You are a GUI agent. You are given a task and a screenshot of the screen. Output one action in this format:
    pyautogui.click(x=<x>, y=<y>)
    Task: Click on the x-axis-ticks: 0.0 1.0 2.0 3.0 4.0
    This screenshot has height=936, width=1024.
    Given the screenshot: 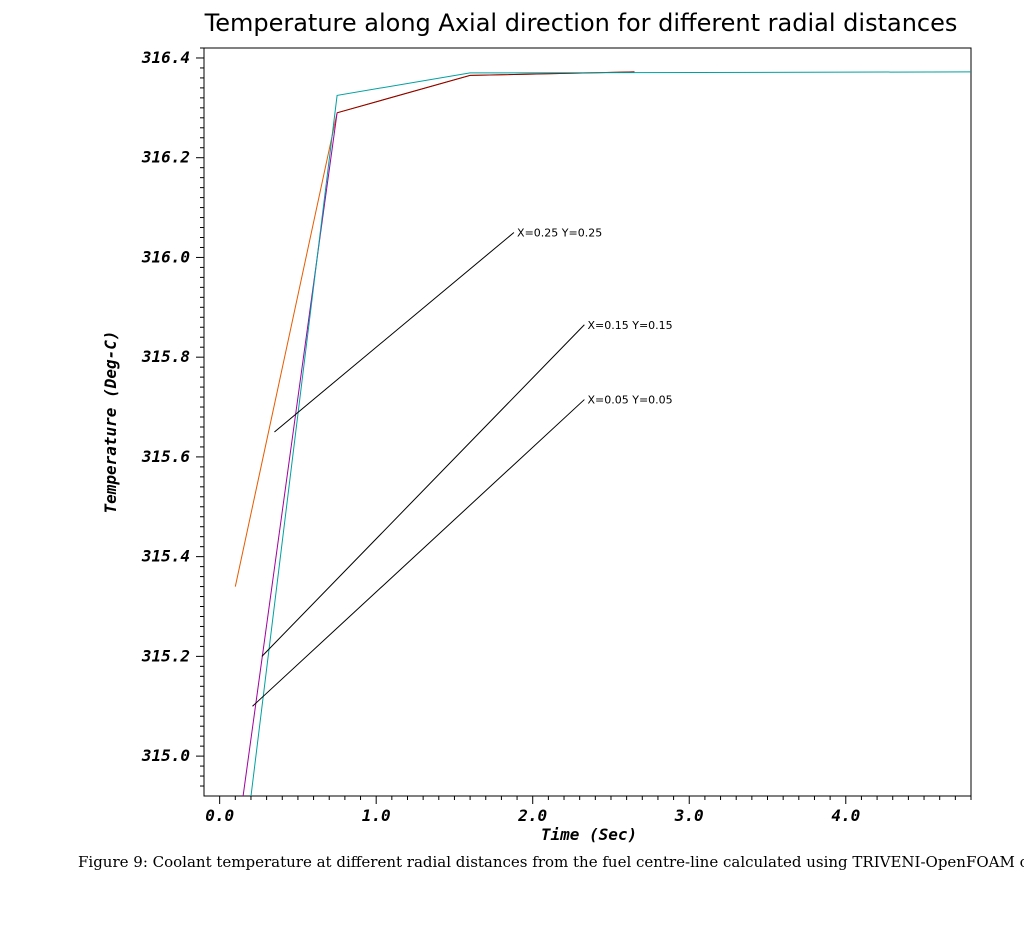 What is the action you would take?
    pyautogui.click(x=532, y=810)
    